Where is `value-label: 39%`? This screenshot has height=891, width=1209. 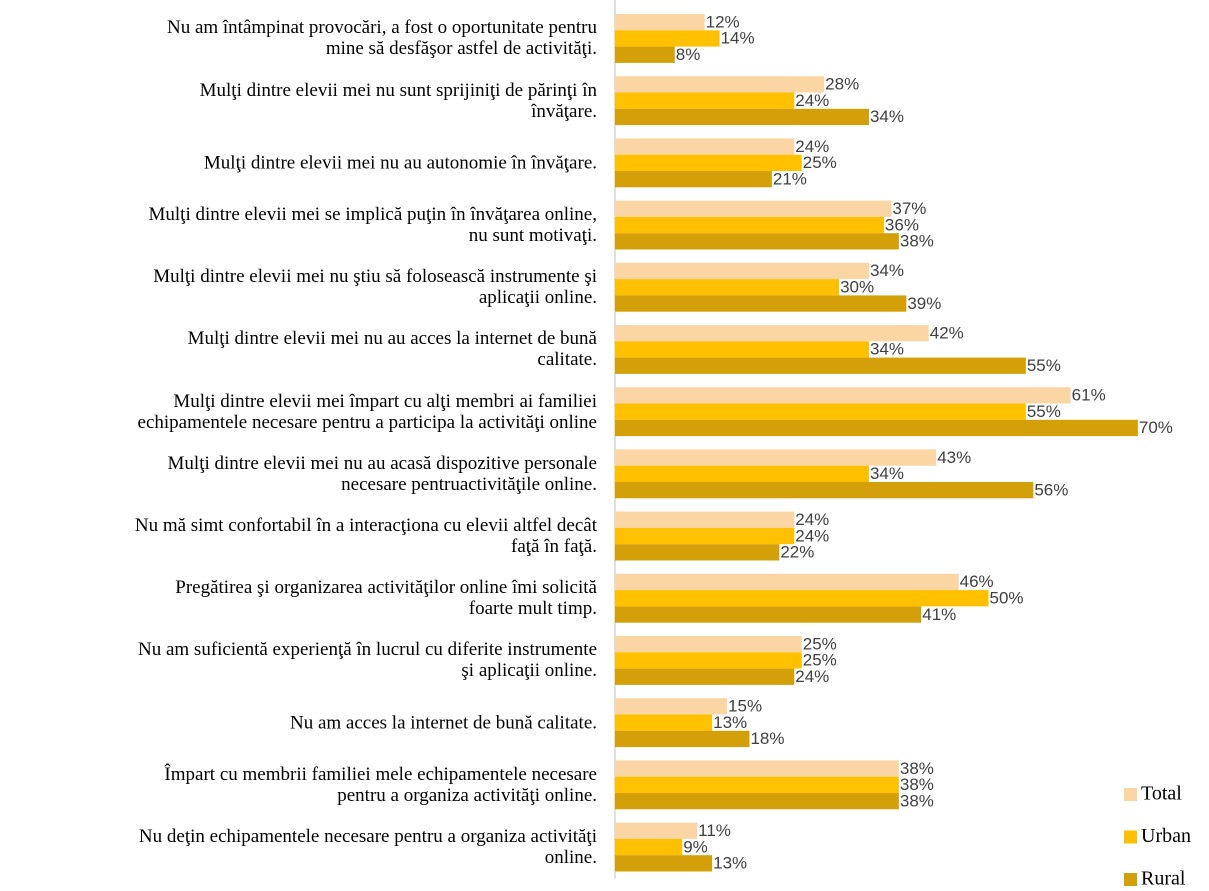
value-label: 39% is located at coordinates (924, 303).